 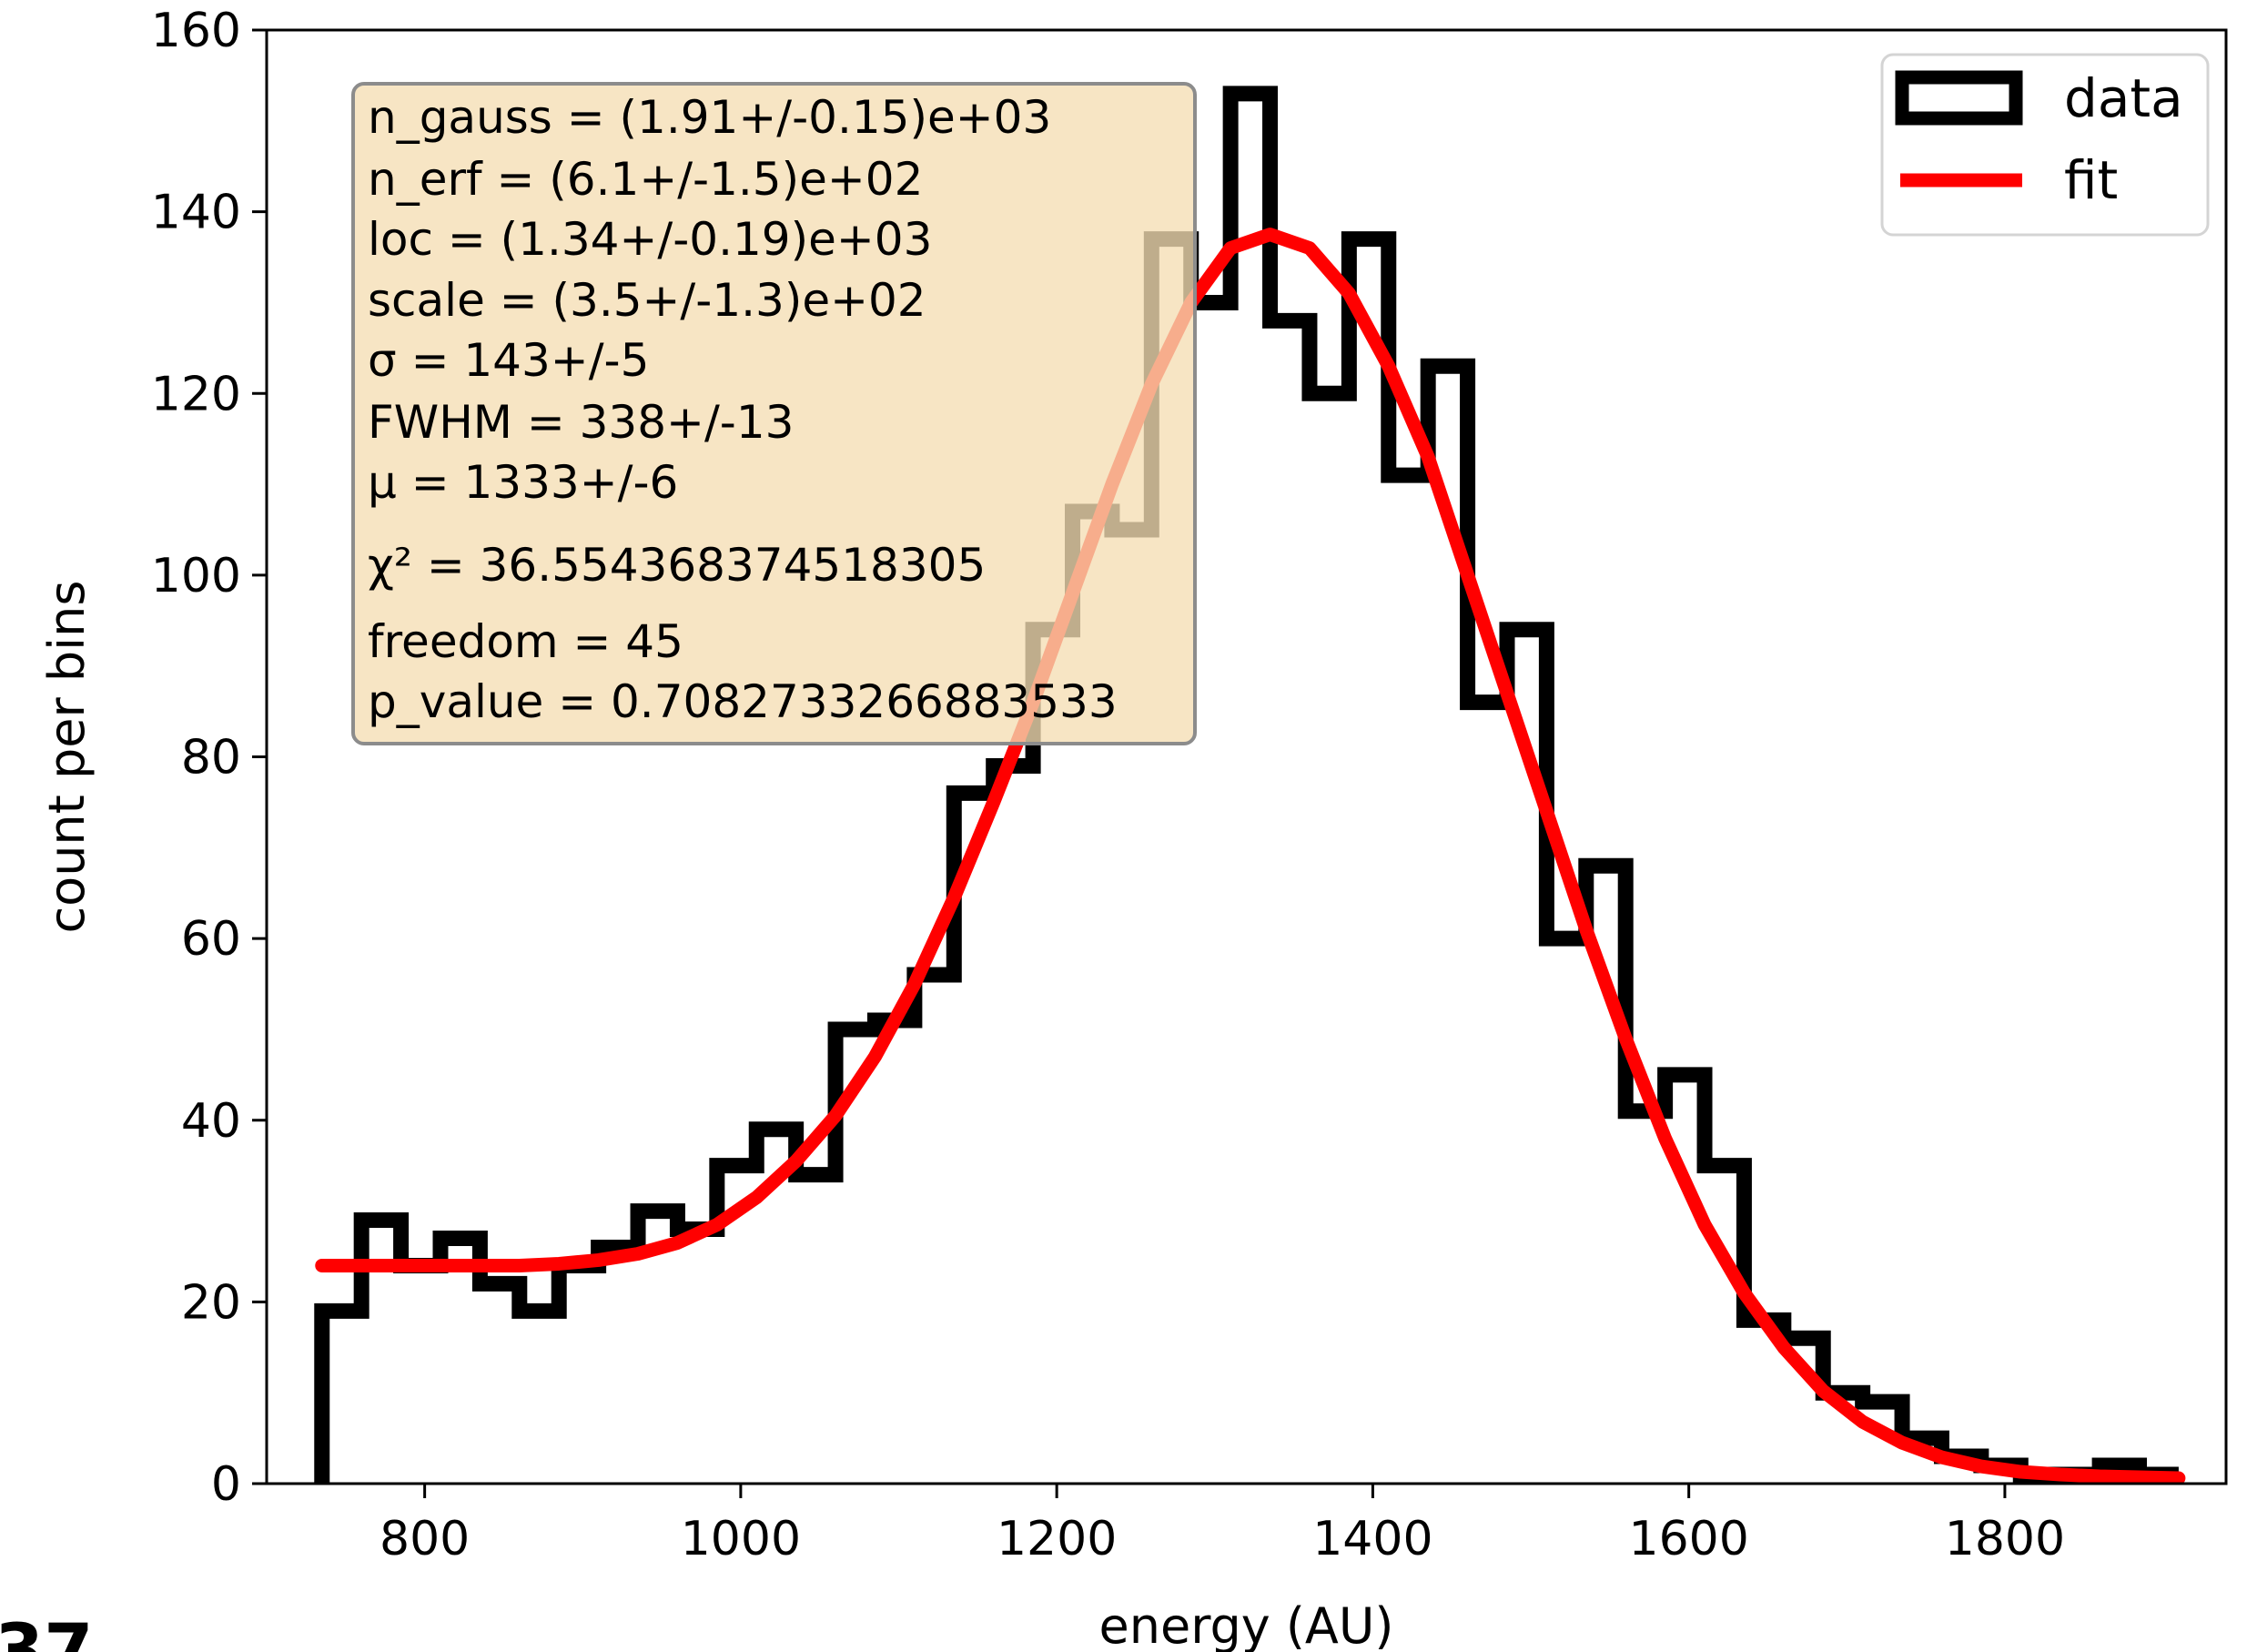 What do you see at coordinates (211, 1302) in the screenshot?
I see `y-tick-label: 20` at bounding box center [211, 1302].